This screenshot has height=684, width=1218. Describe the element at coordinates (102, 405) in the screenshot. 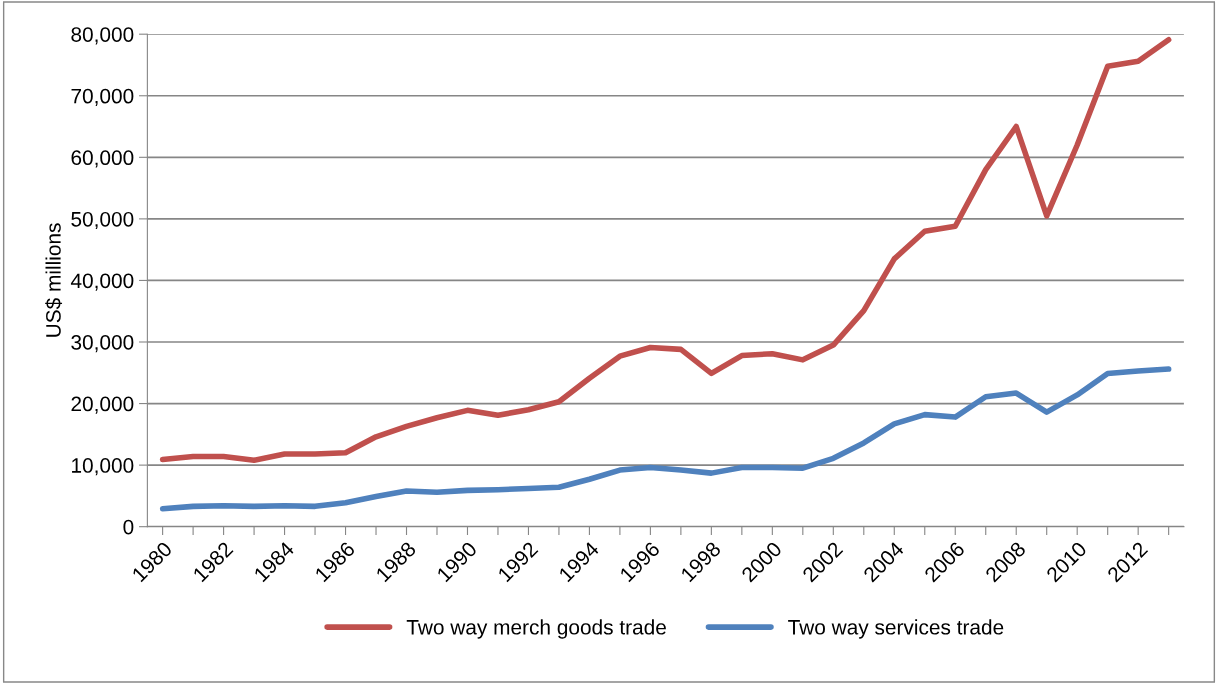

I see `y-tick-label: 20,000` at that location.